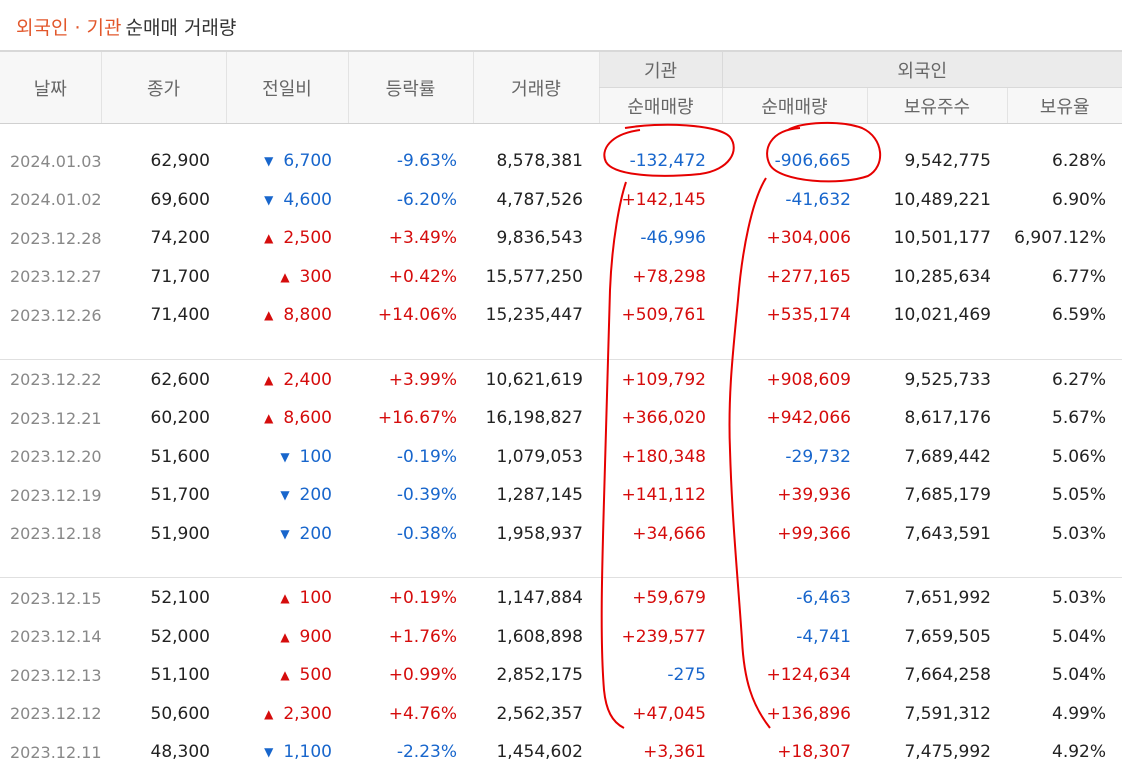  What do you see at coordinates (307, 315) in the screenshot?
I see `change-value: 8,800` at bounding box center [307, 315].